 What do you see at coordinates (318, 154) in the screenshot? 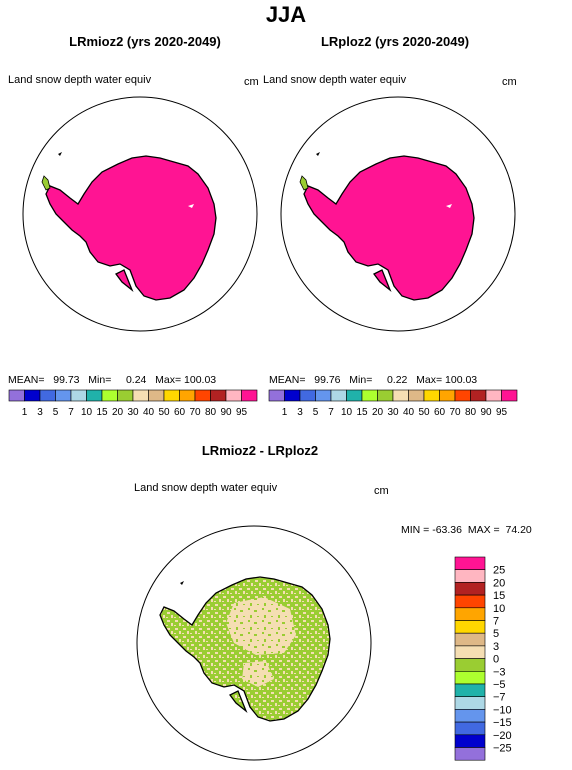
I see `panel2-island-mark` at bounding box center [318, 154].